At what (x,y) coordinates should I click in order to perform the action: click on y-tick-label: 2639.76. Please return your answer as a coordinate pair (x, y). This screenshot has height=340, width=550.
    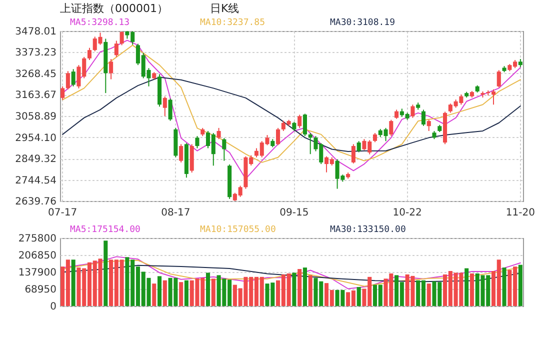
    Looking at the image, I should click on (35, 202).